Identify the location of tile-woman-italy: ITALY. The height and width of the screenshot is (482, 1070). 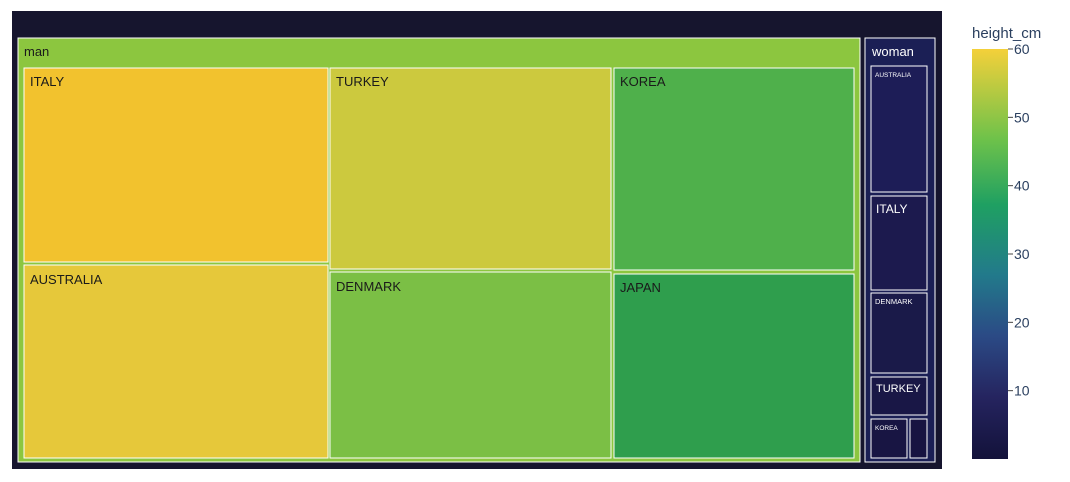
(899, 243).